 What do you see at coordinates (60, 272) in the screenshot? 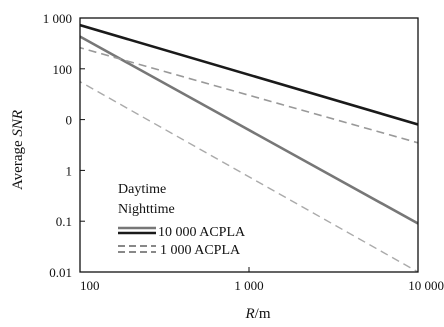
I see `y-tick-label: 0.01` at bounding box center [60, 272].